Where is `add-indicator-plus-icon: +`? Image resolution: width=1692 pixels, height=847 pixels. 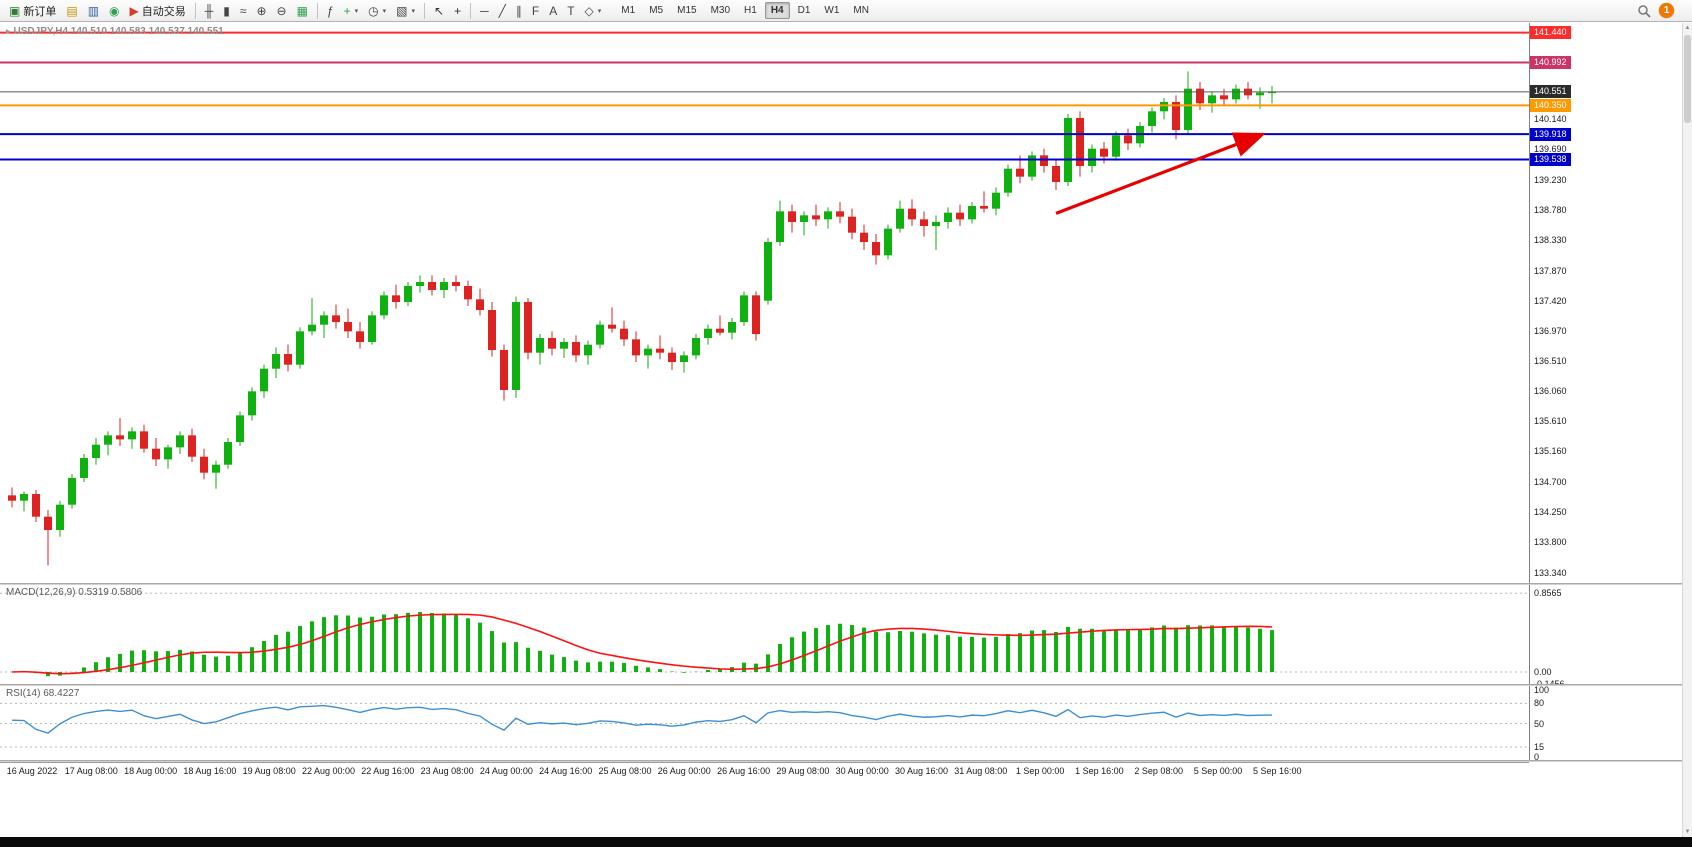
add-indicator-plus-icon: + is located at coordinates (347, 10).